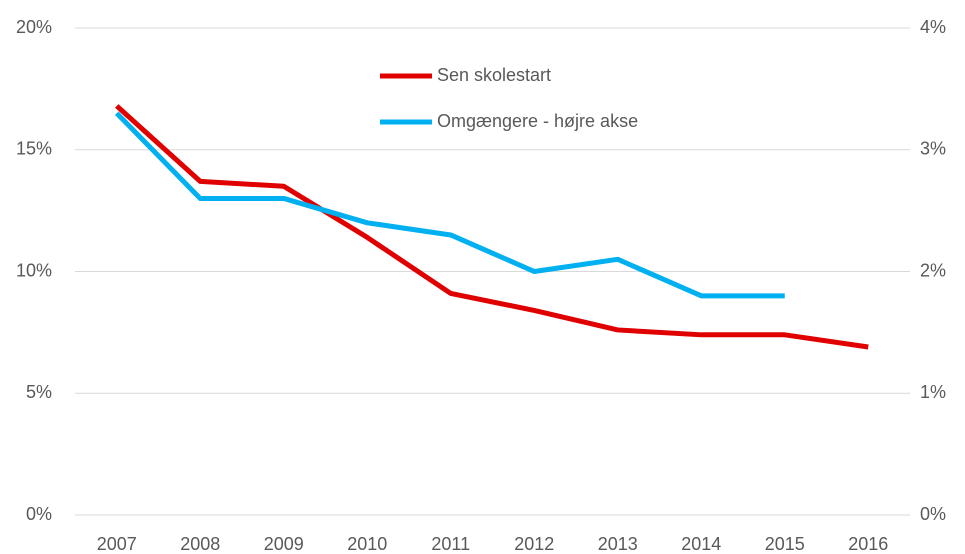 The image size is (965, 554). What do you see at coordinates (701, 544) in the screenshot?
I see `x-tick-label: 2014` at bounding box center [701, 544].